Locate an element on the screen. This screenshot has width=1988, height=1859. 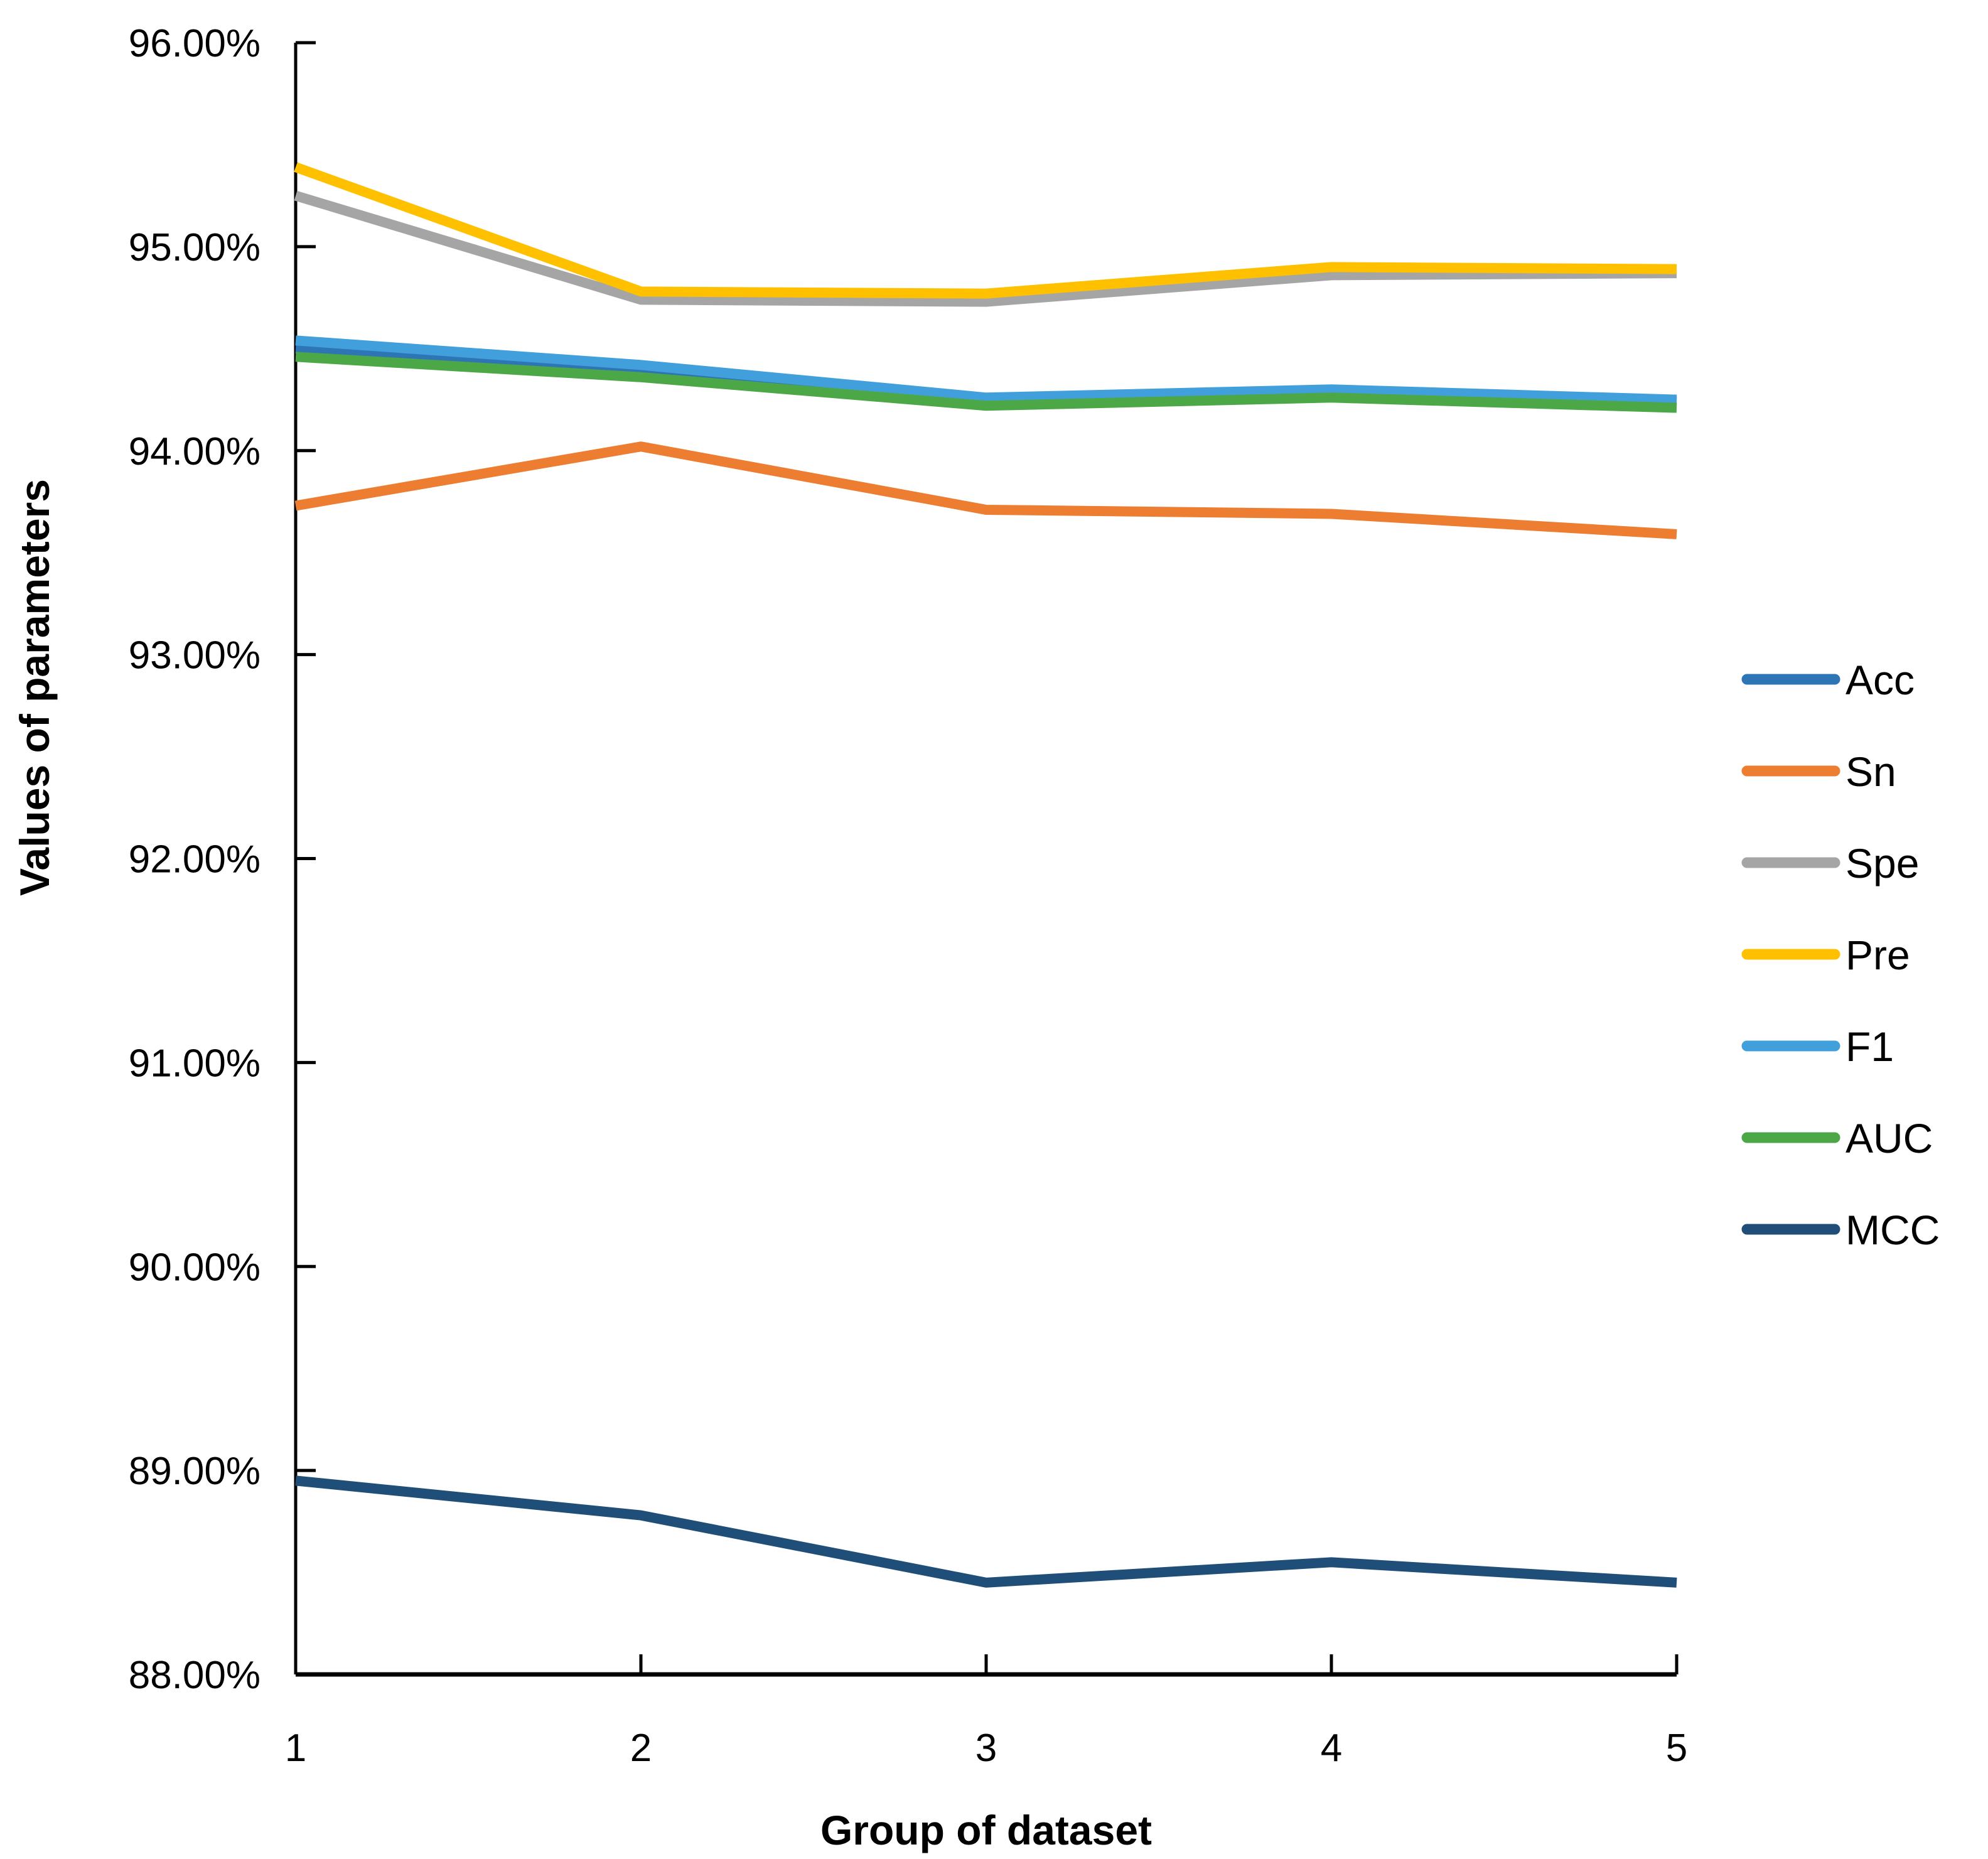
legend-item-mcc: MCC is located at coordinates (1841, 1230).